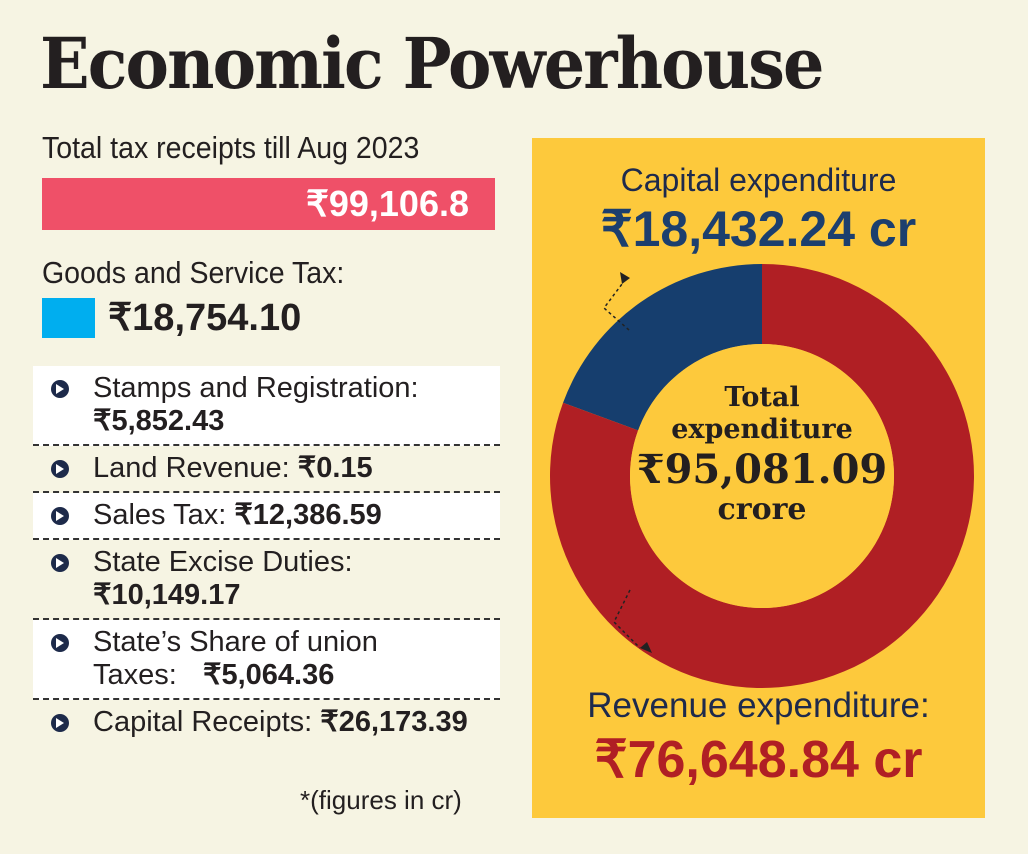  Describe the element at coordinates (394, 722) in the screenshot. I see `item-value: ₹26,173.39` at that location.